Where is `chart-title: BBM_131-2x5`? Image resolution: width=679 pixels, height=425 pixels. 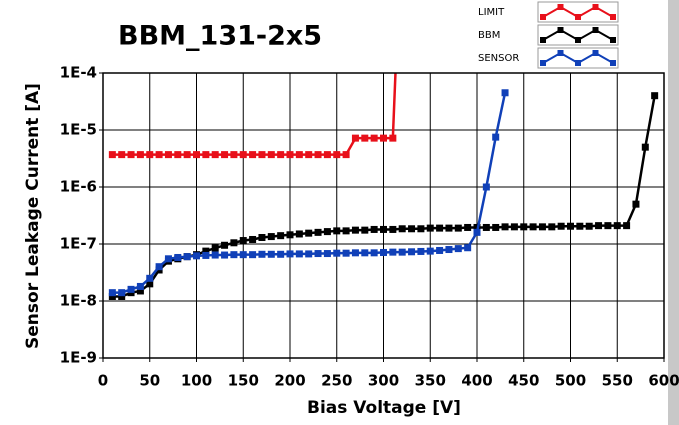 chart-title: BBM_131-2x5 is located at coordinates (220, 36).